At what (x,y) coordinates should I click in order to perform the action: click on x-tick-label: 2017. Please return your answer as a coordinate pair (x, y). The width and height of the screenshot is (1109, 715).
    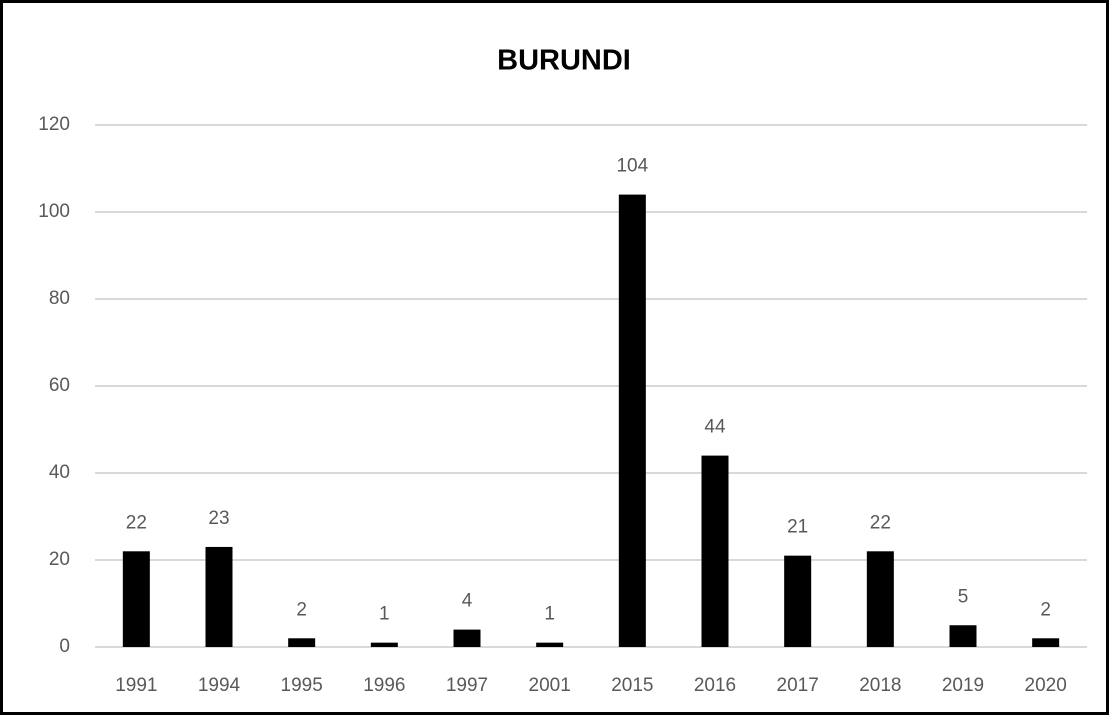
    Looking at the image, I should click on (798, 685).